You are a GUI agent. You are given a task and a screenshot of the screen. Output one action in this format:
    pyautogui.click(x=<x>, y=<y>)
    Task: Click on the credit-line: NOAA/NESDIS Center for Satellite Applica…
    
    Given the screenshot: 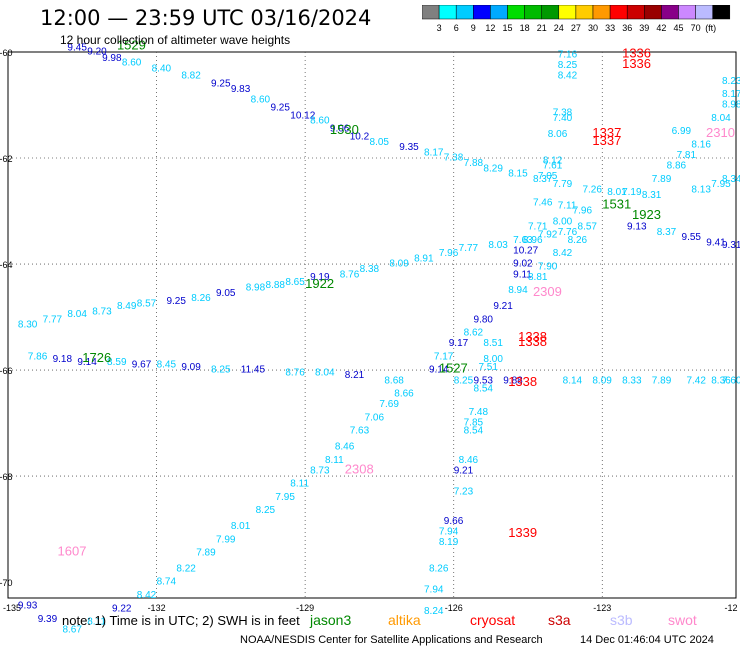 What is the action you would take?
    pyautogui.click(x=391, y=640)
    